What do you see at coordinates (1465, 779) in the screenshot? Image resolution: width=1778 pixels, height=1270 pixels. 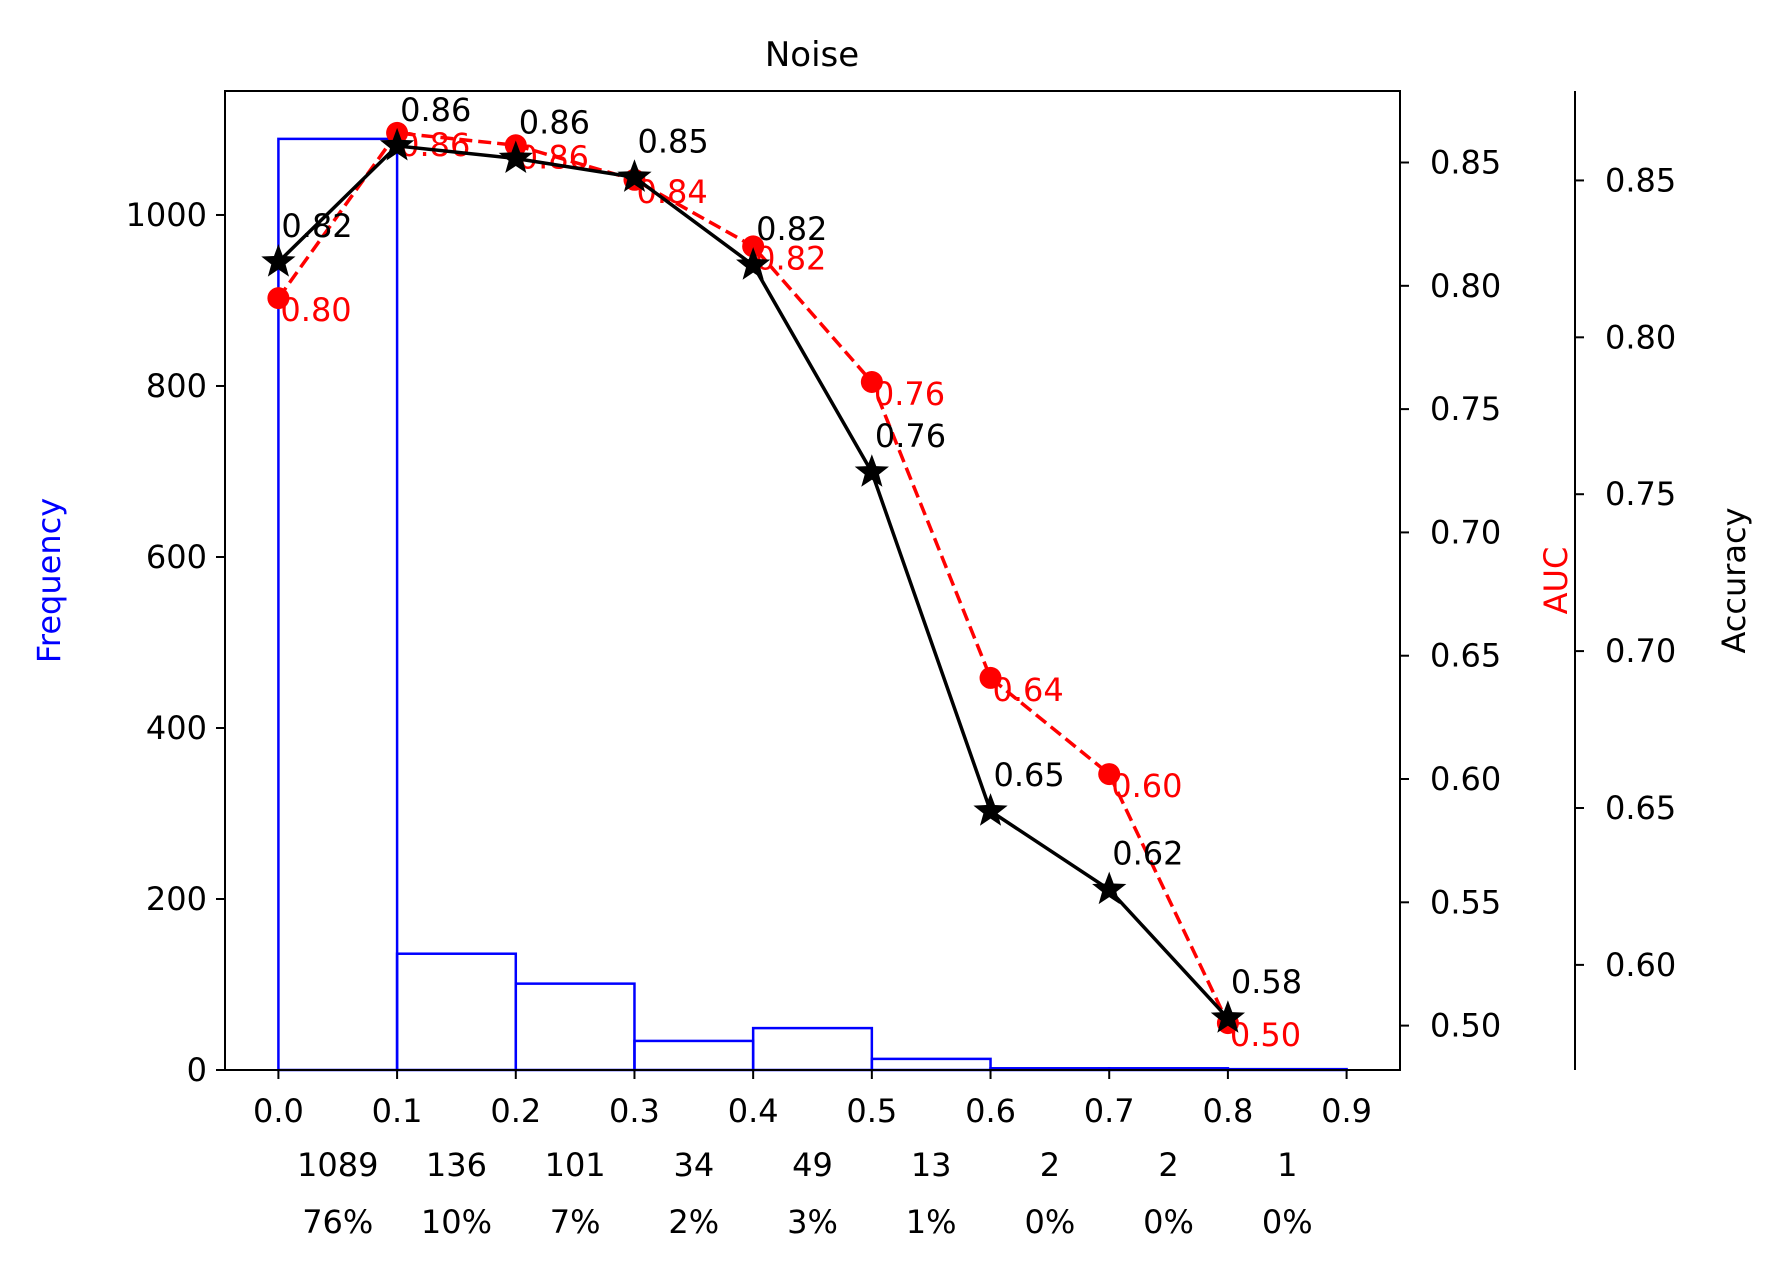 I see `auc-tick-label: 0.60` at bounding box center [1465, 779].